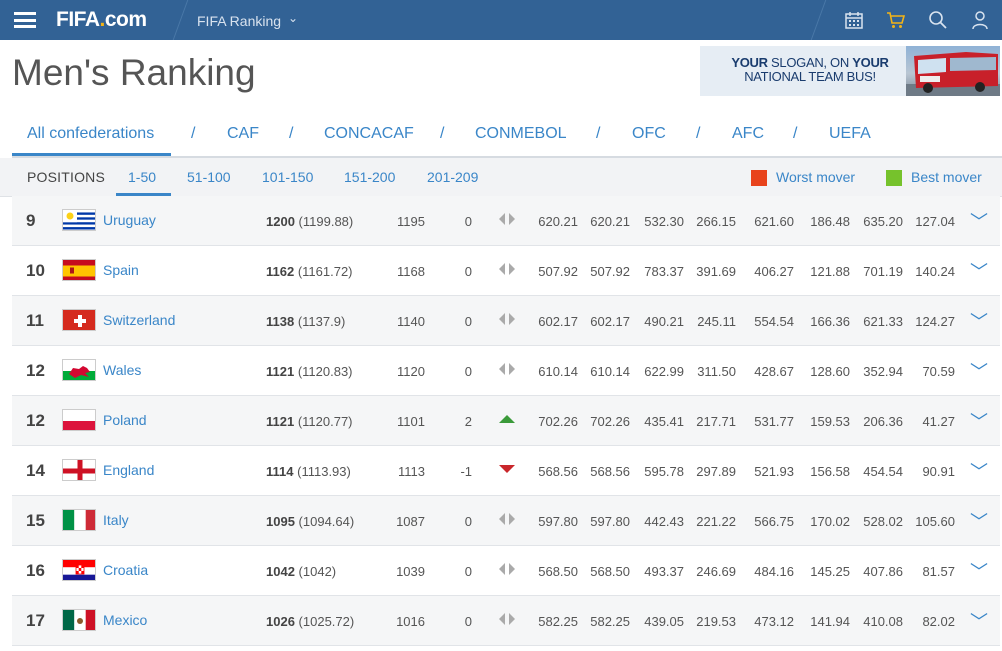 This screenshot has height=651, width=1002. What do you see at coordinates (25, 20) in the screenshot?
I see `menu-icon` at bounding box center [25, 20].